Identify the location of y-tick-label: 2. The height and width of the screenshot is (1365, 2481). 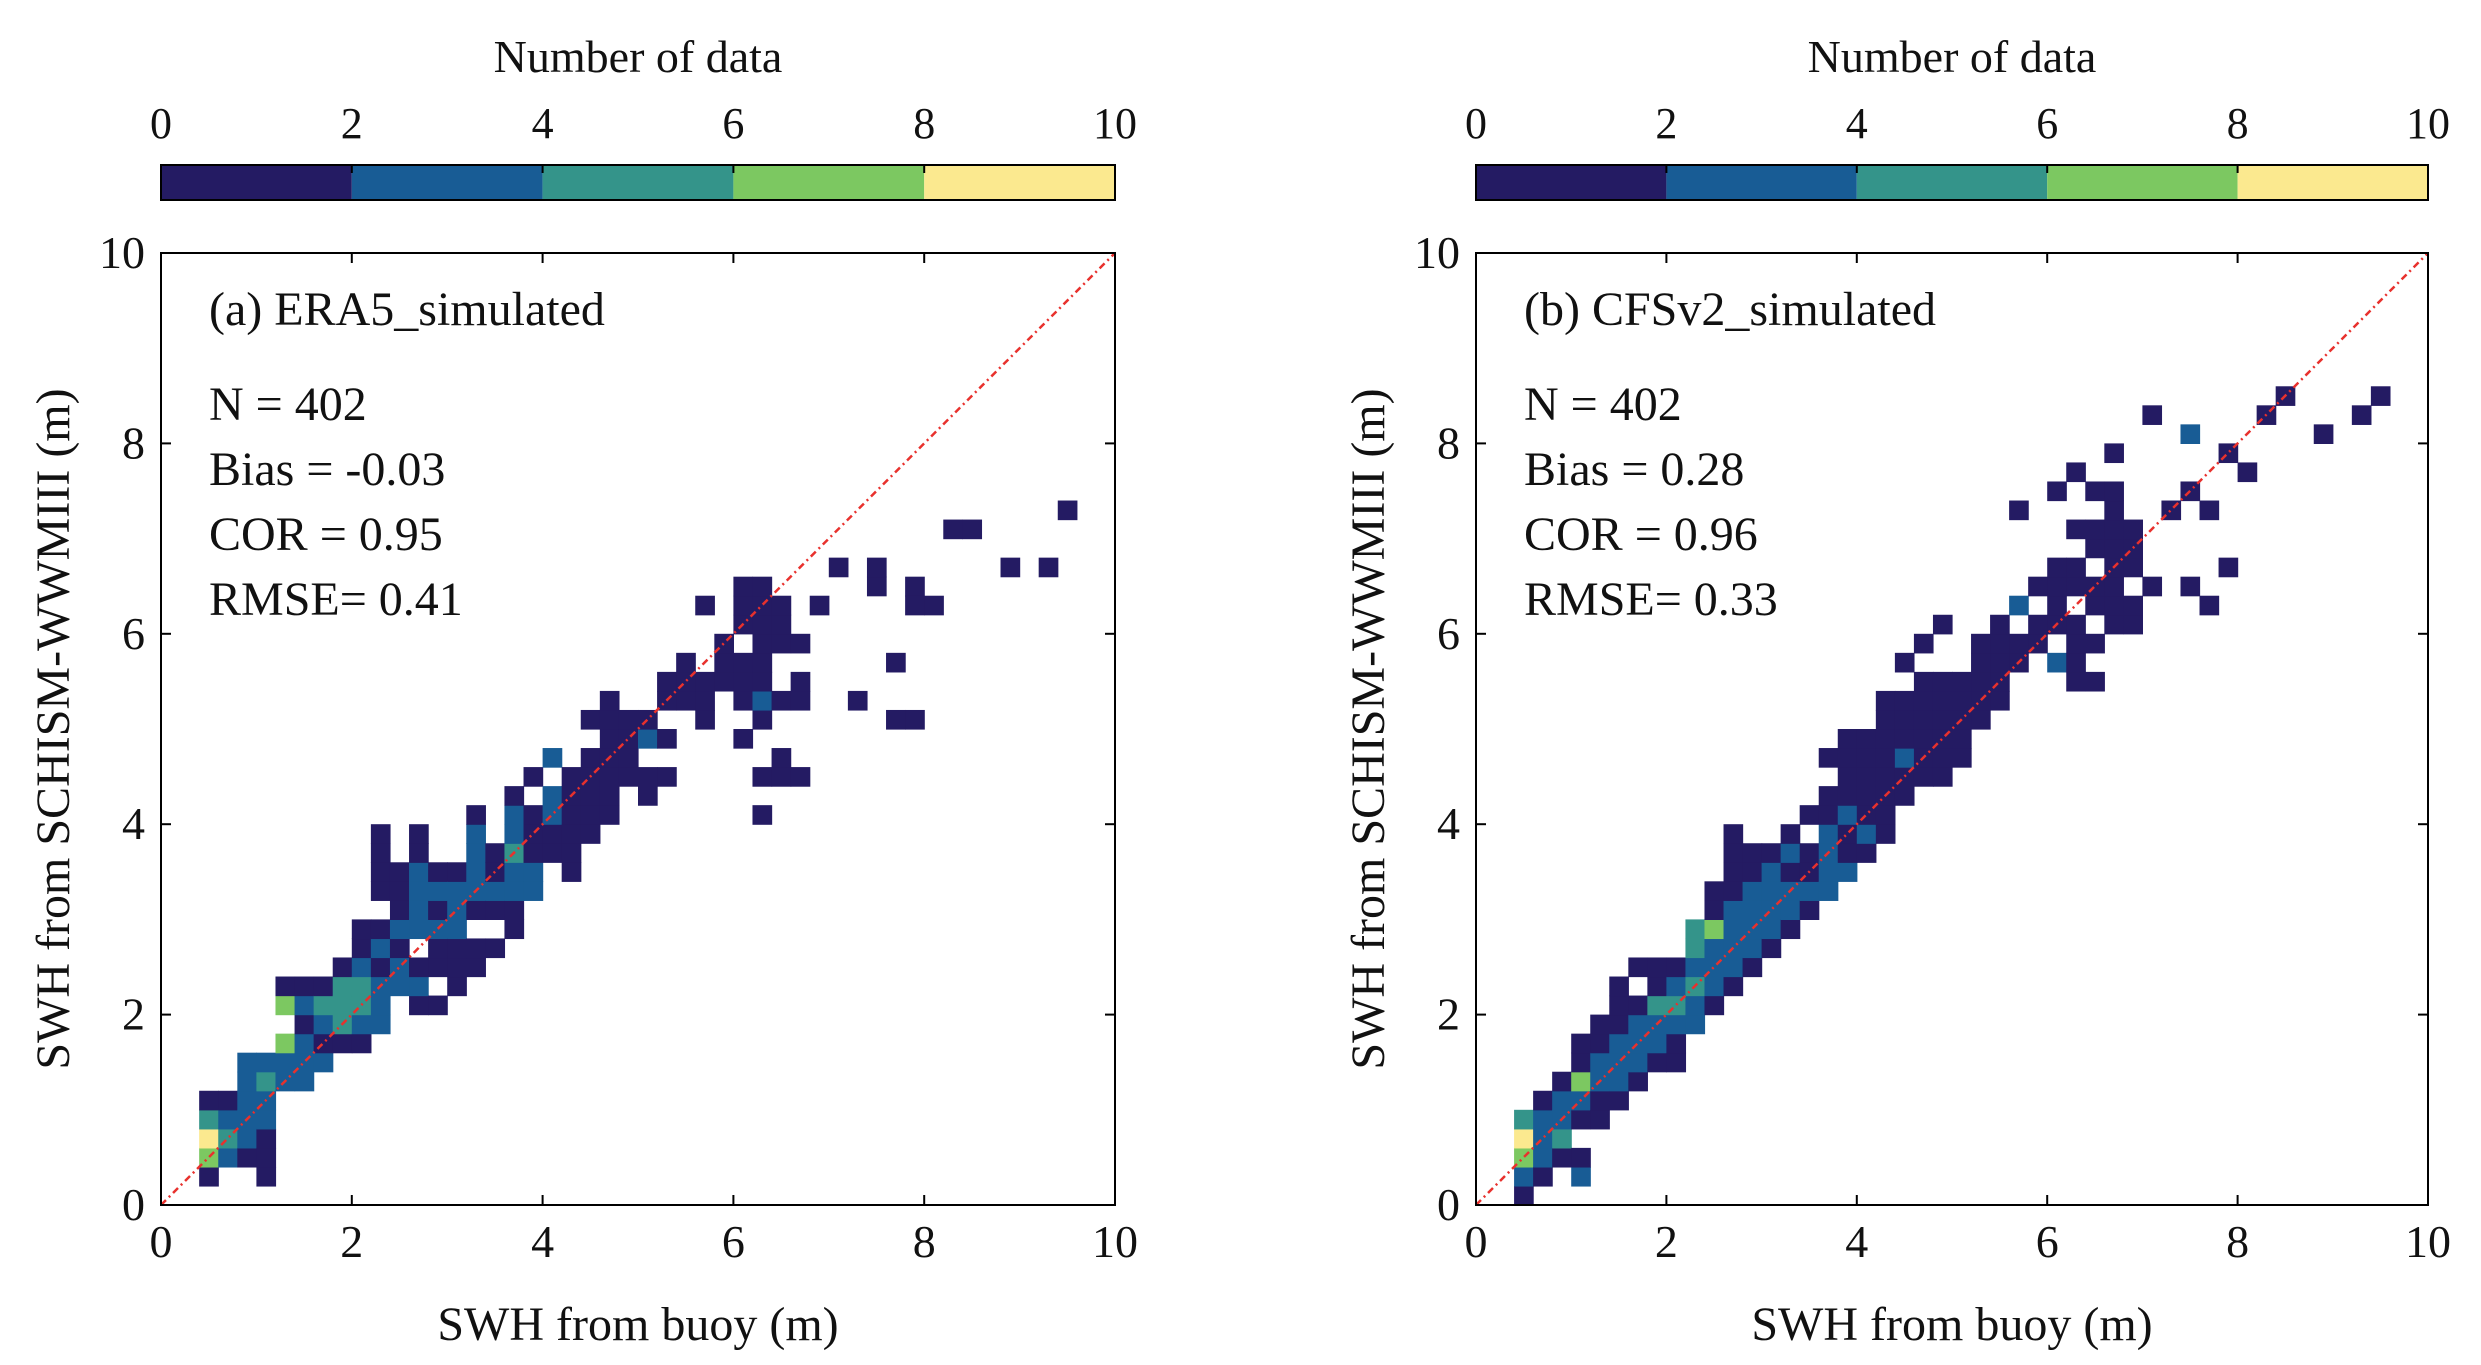
(1448, 1014).